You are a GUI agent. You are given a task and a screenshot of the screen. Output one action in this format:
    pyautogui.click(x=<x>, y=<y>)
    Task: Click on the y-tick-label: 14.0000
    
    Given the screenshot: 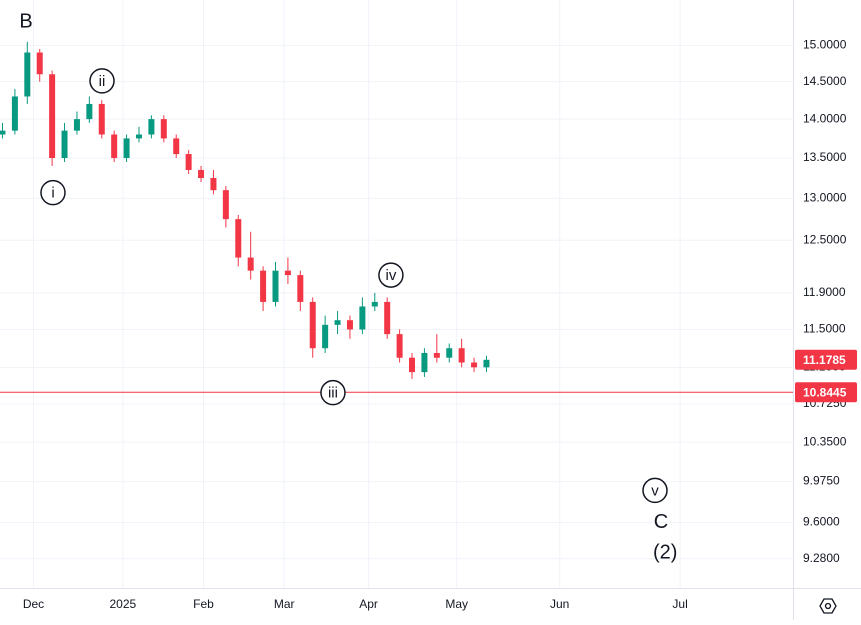 What is the action you would take?
    pyautogui.click(x=825, y=118)
    